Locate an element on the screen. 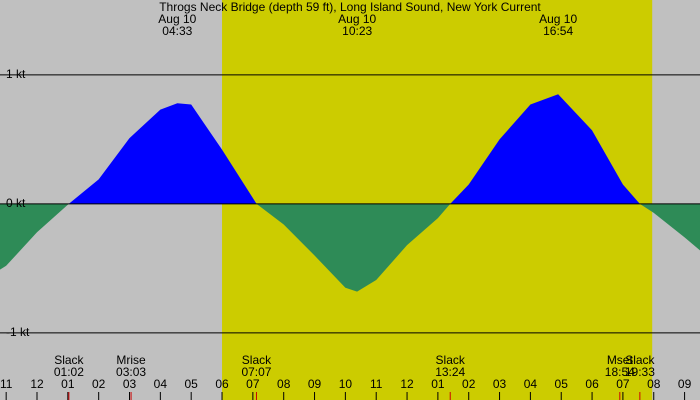 This screenshot has width=700, height=400. event-time: 13:24 is located at coordinates (450, 372).